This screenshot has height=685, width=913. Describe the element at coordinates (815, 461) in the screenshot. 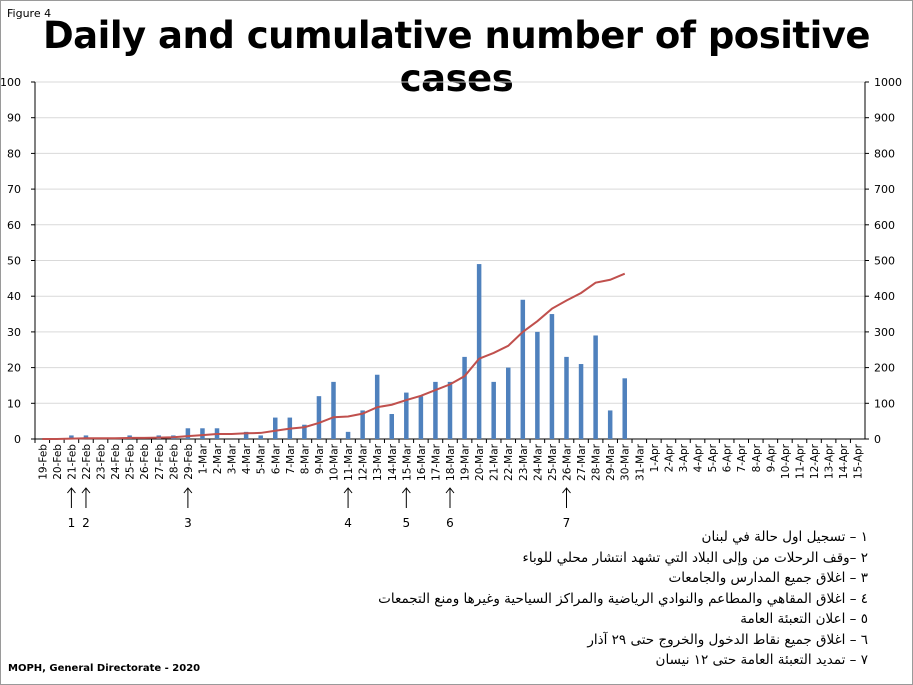

I see `x-tick-label: 12-Apr` at that location.